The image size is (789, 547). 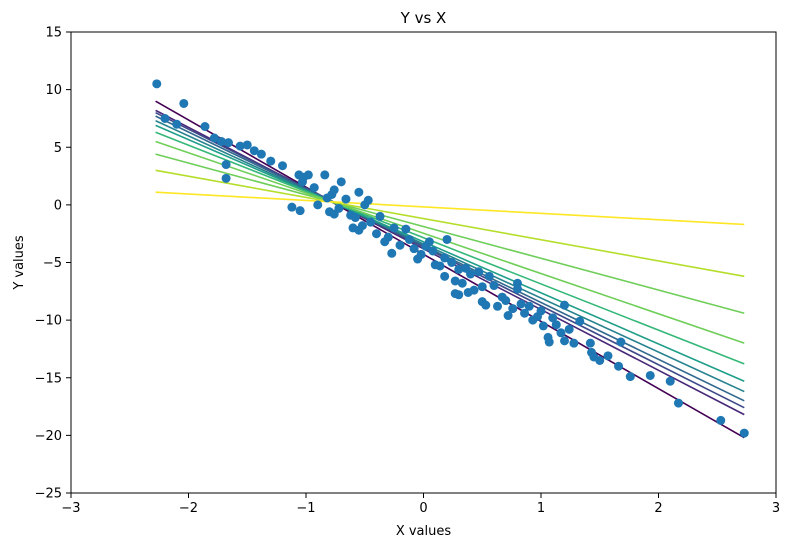 What do you see at coordinates (420, 504) in the screenshot?
I see `x-axis-ticks: −3 −2 −1 0 1 2 3` at bounding box center [420, 504].